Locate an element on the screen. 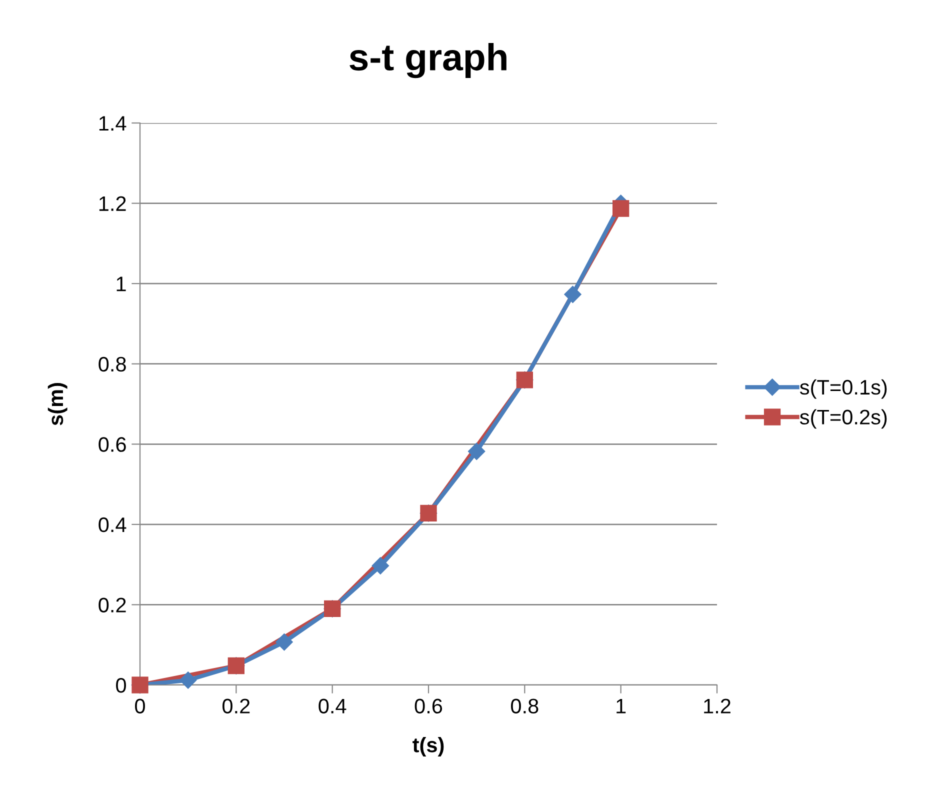 This screenshot has height=803, width=946. y-tick-label: 0.2 is located at coordinates (112, 605).